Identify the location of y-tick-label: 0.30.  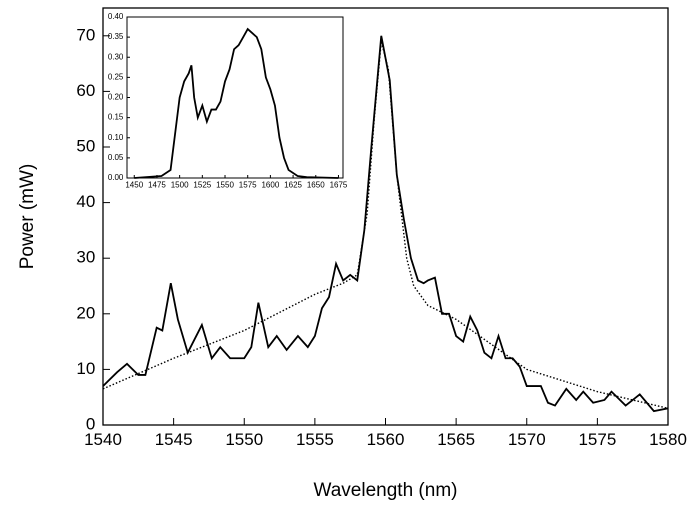
(116, 56).